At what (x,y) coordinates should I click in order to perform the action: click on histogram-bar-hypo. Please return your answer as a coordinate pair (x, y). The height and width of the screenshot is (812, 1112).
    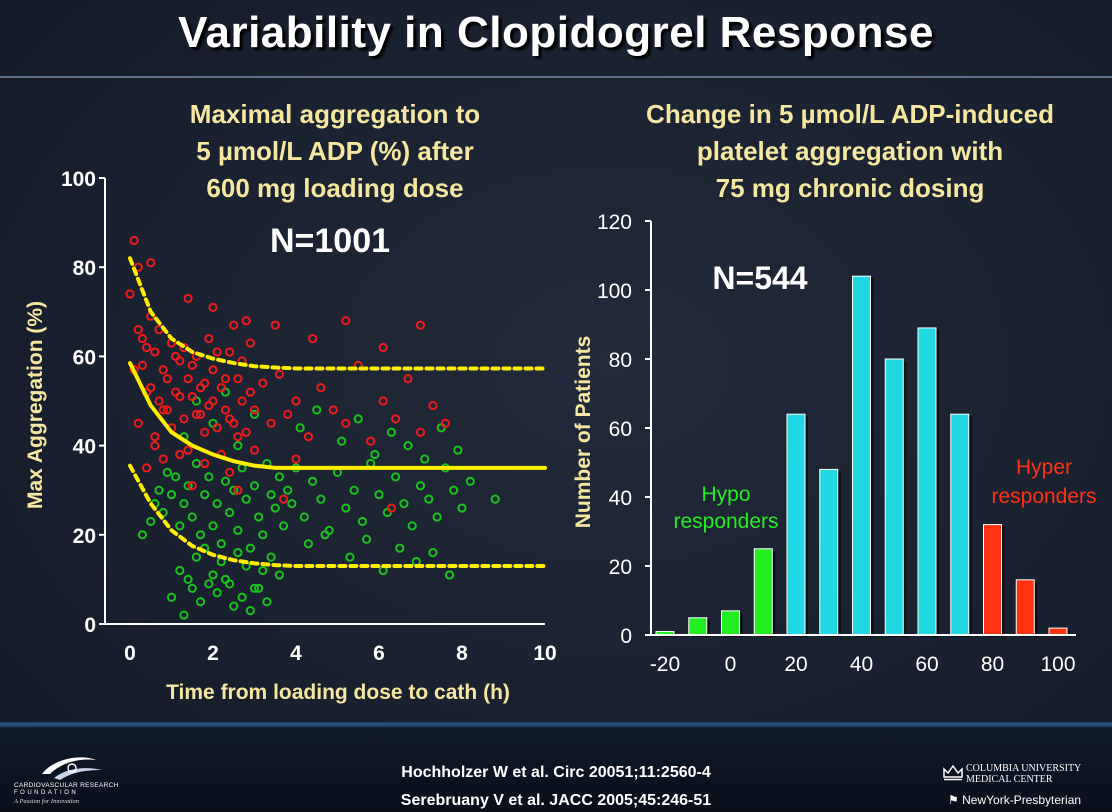
    Looking at the image, I should click on (730, 623).